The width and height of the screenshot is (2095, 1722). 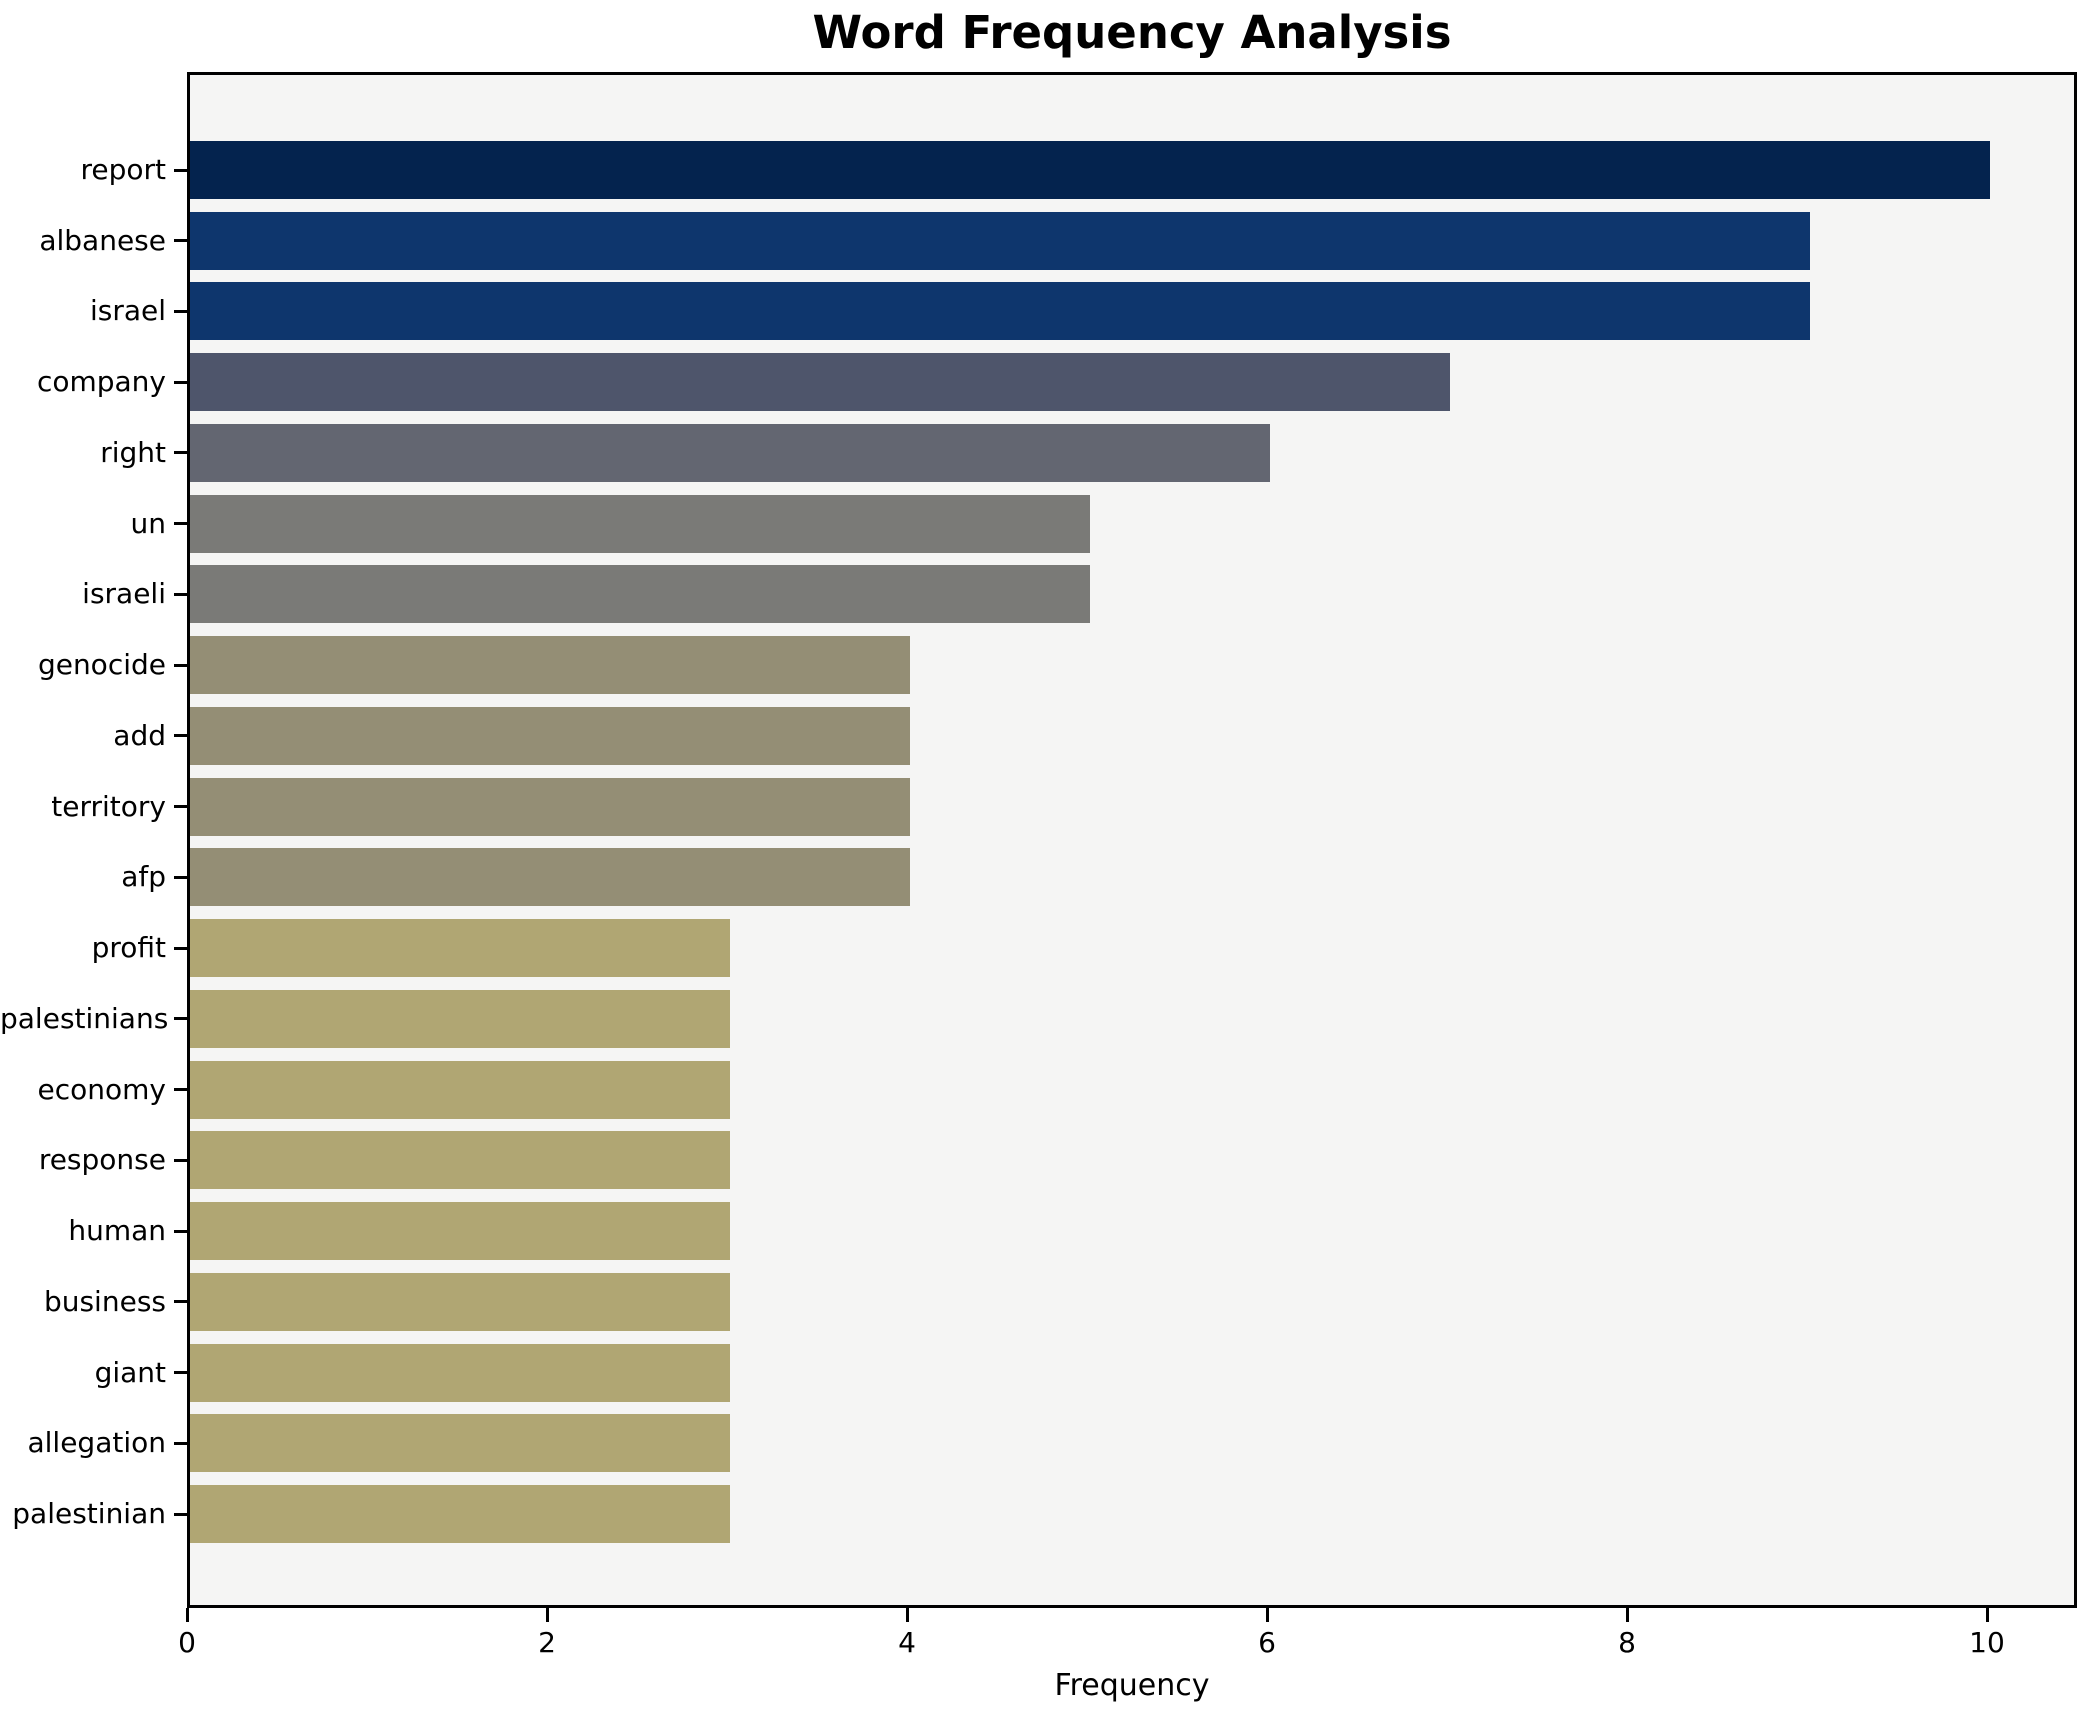 What do you see at coordinates (180, 594) in the screenshot?
I see `y-tick-mark-israeli` at bounding box center [180, 594].